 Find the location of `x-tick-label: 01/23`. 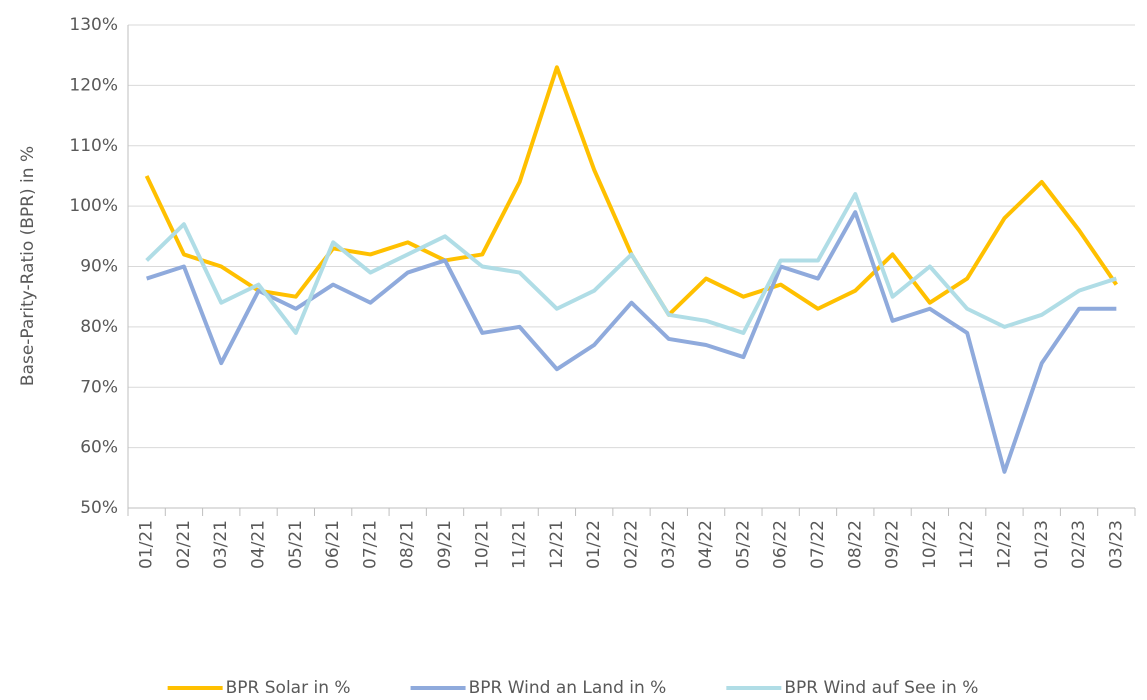

x-tick-label: 01/23 is located at coordinates (1042, 544).